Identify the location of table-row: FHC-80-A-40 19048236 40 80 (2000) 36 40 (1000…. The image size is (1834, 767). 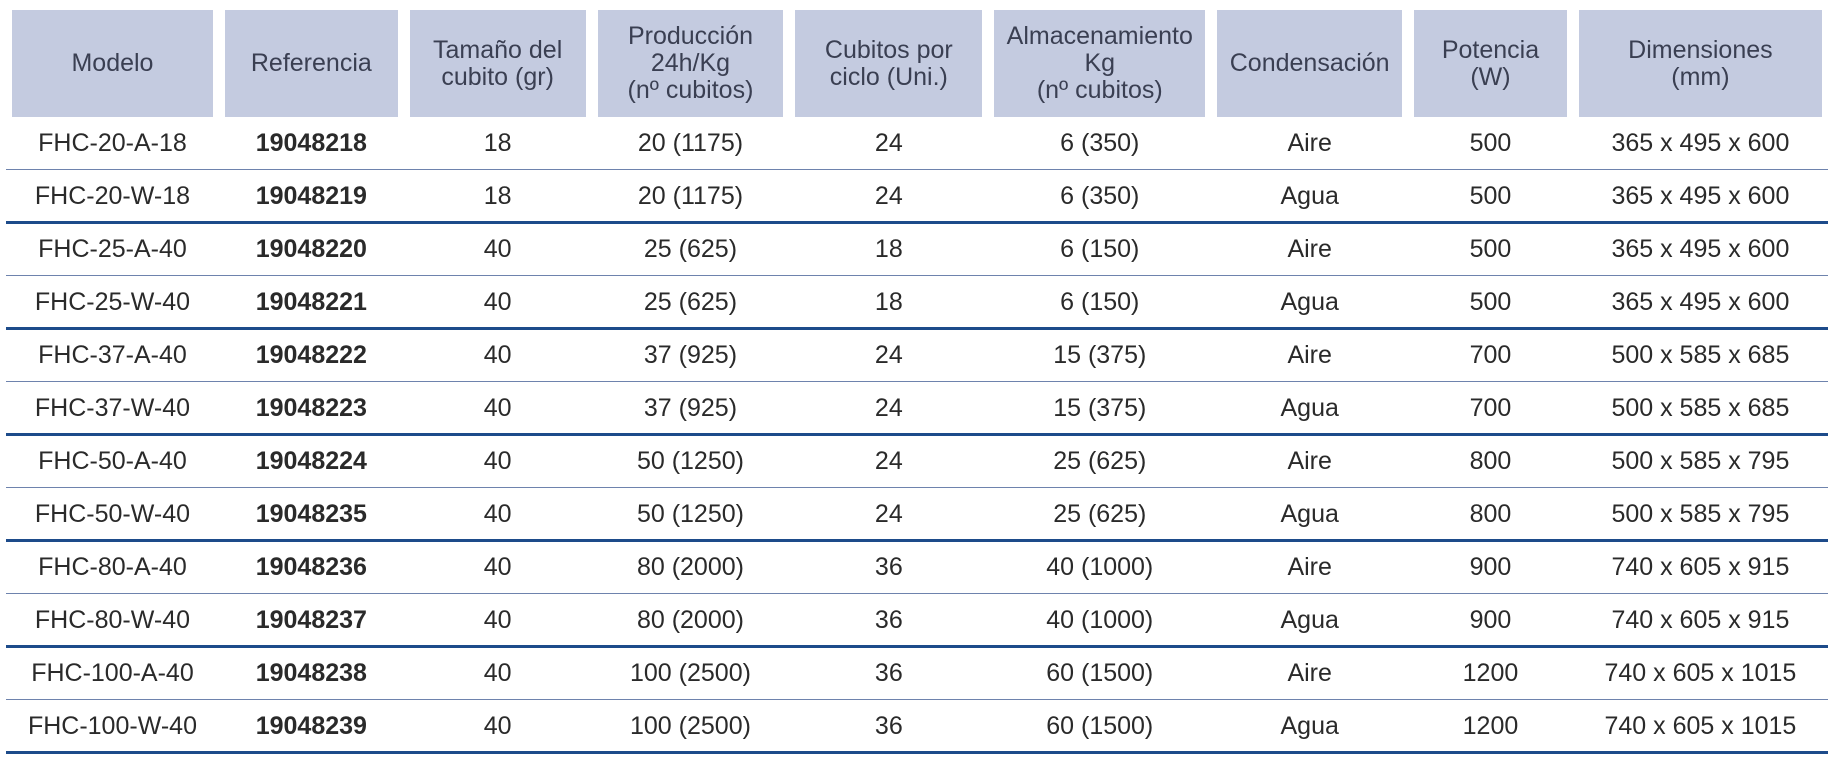
(917, 567).